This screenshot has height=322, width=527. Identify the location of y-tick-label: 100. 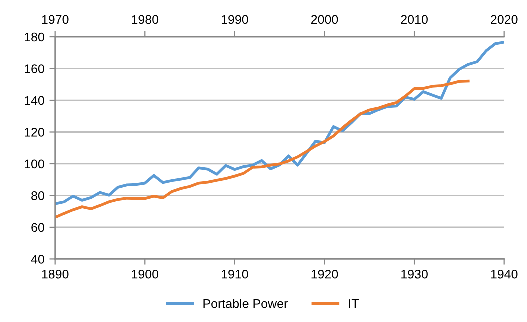
(34, 164).